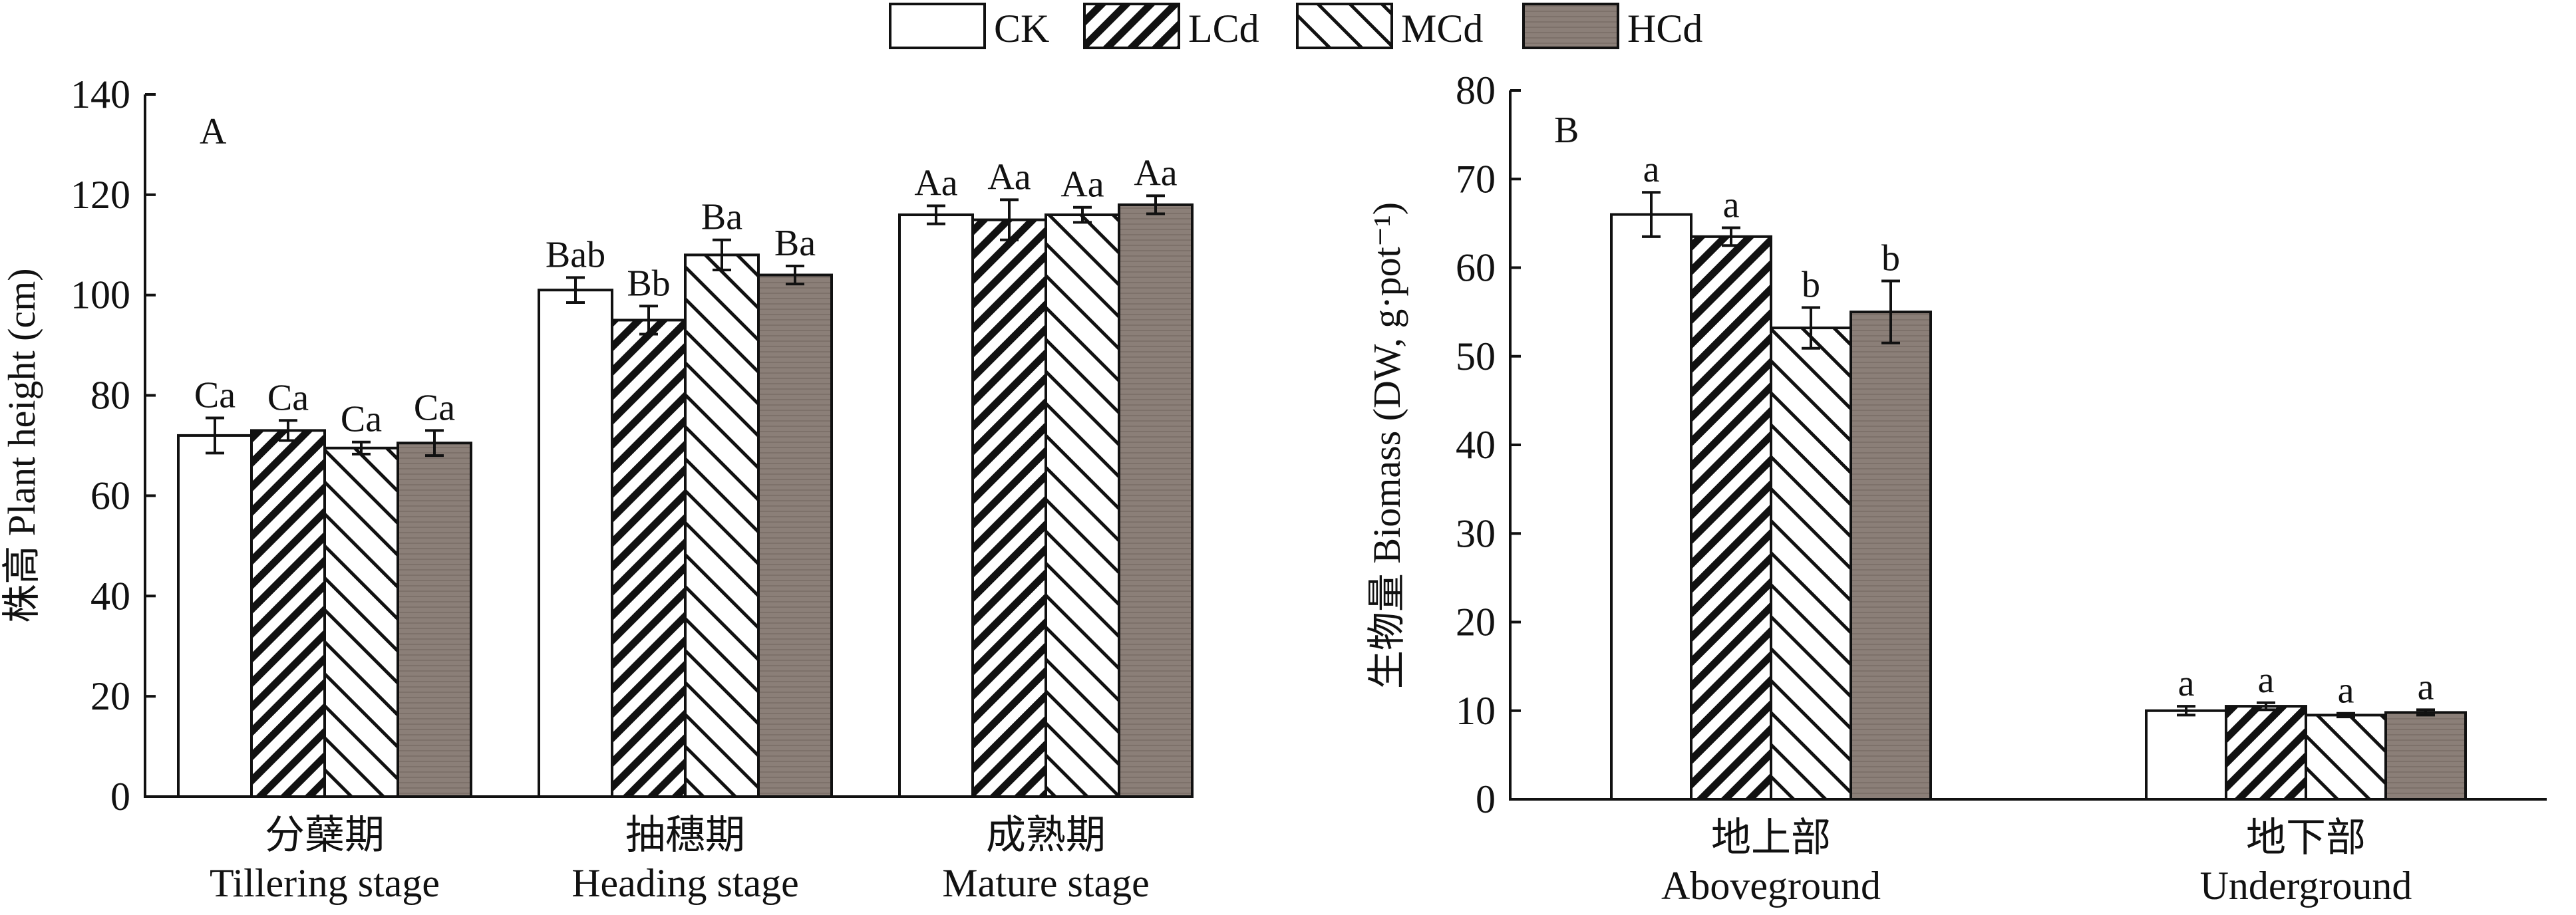  What do you see at coordinates (685, 883) in the screenshot?
I see `x-category-label-en: Heading stage` at bounding box center [685, 883].